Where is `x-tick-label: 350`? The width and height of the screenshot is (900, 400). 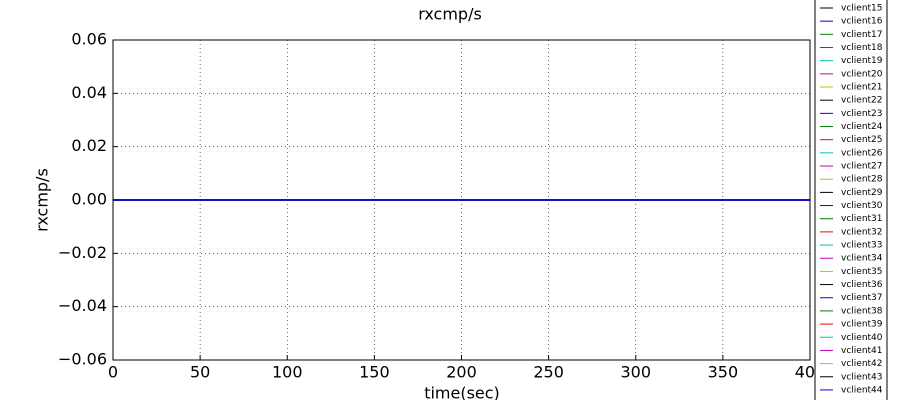 x-tick-label: 350 is located at coordinates (723, 372).